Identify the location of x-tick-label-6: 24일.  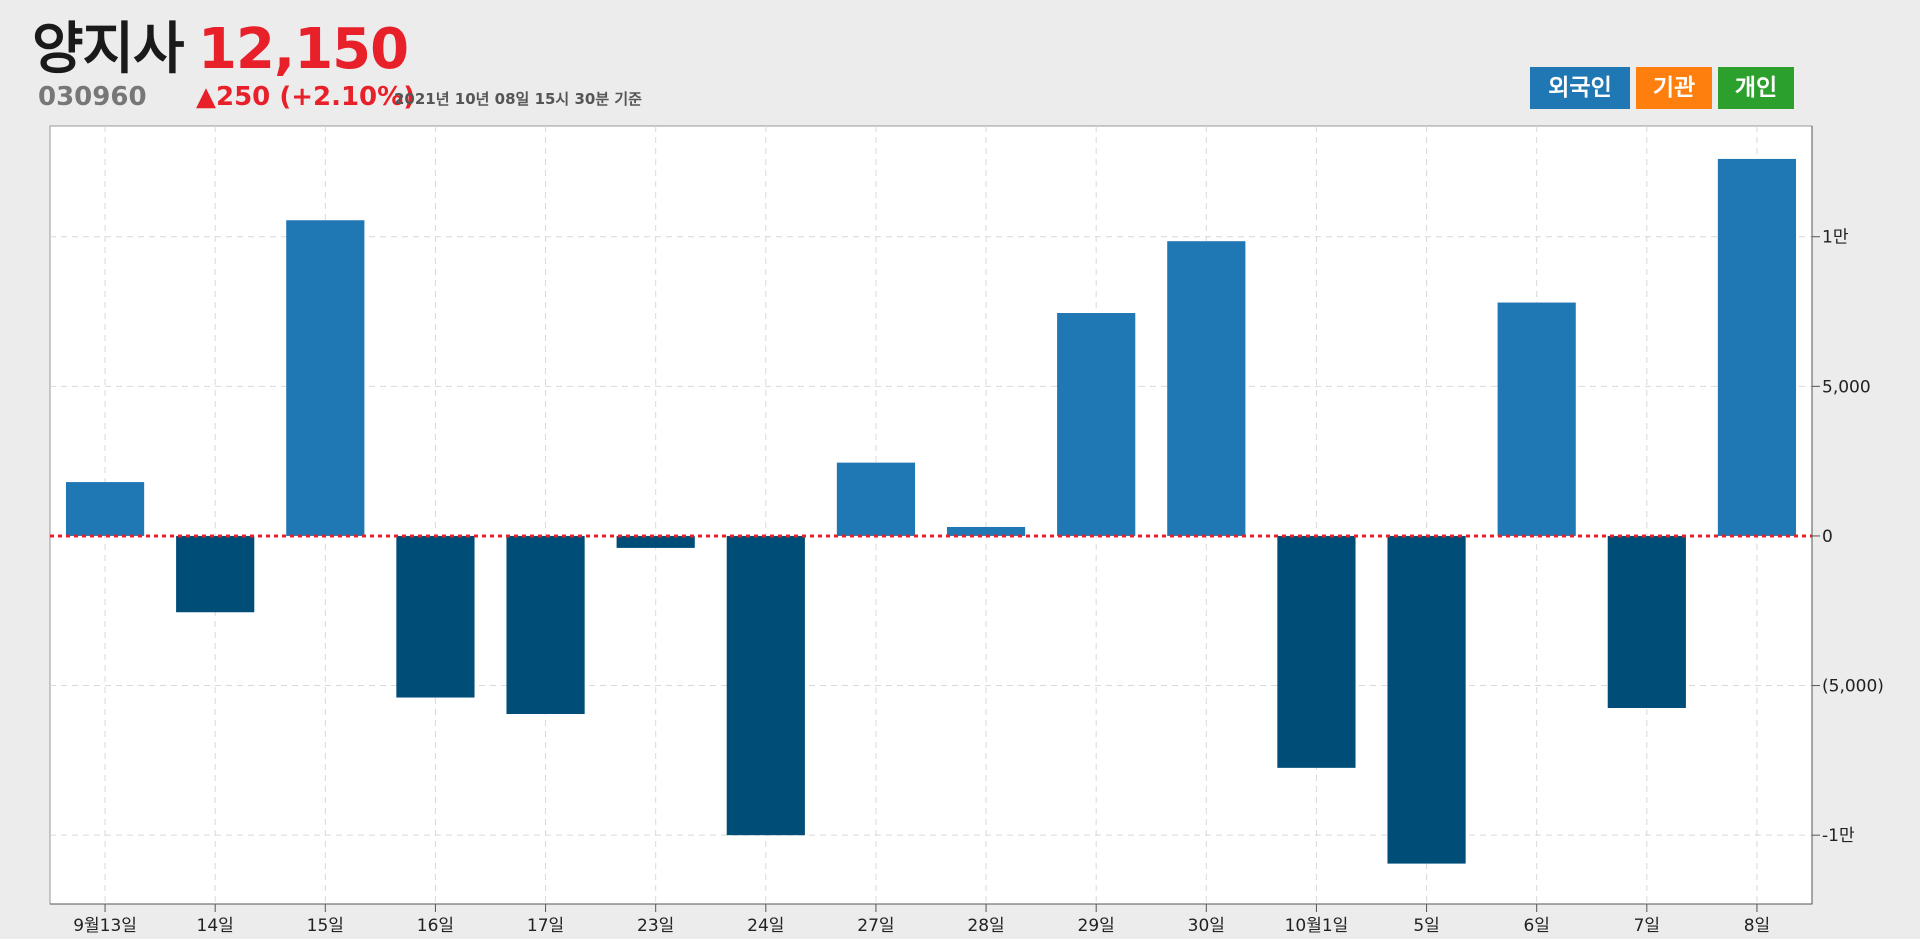
(765, 926).